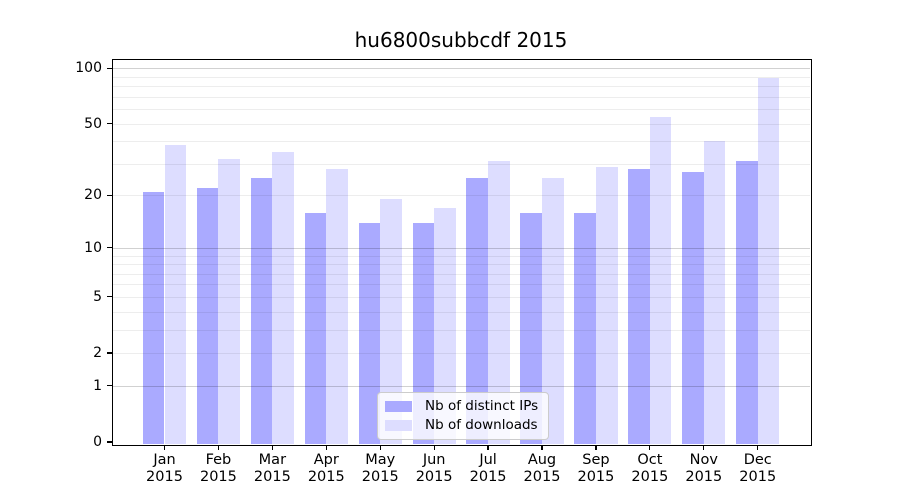 The height and width of the screenshot is (500, 900). What do you see at coordinates (218, 447) in the screenshot?
I see `x-tick-mark-feb-2015` at bounding box center [218, 447].